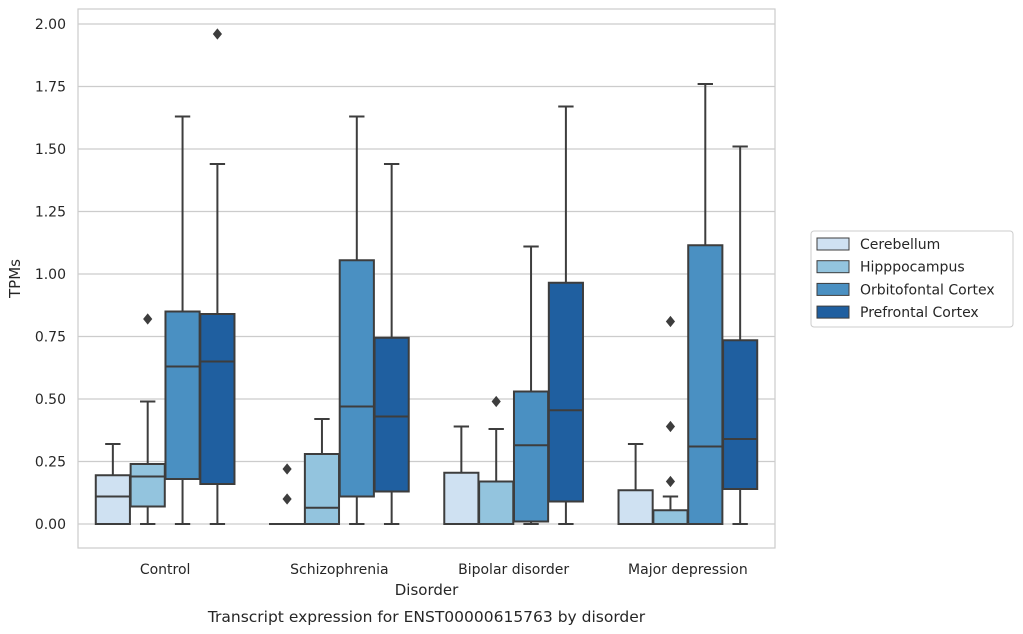 This screenshot has width=1023, height=634. I want to click on x-tick-label: Bipolar disorder, so click(513, 570).